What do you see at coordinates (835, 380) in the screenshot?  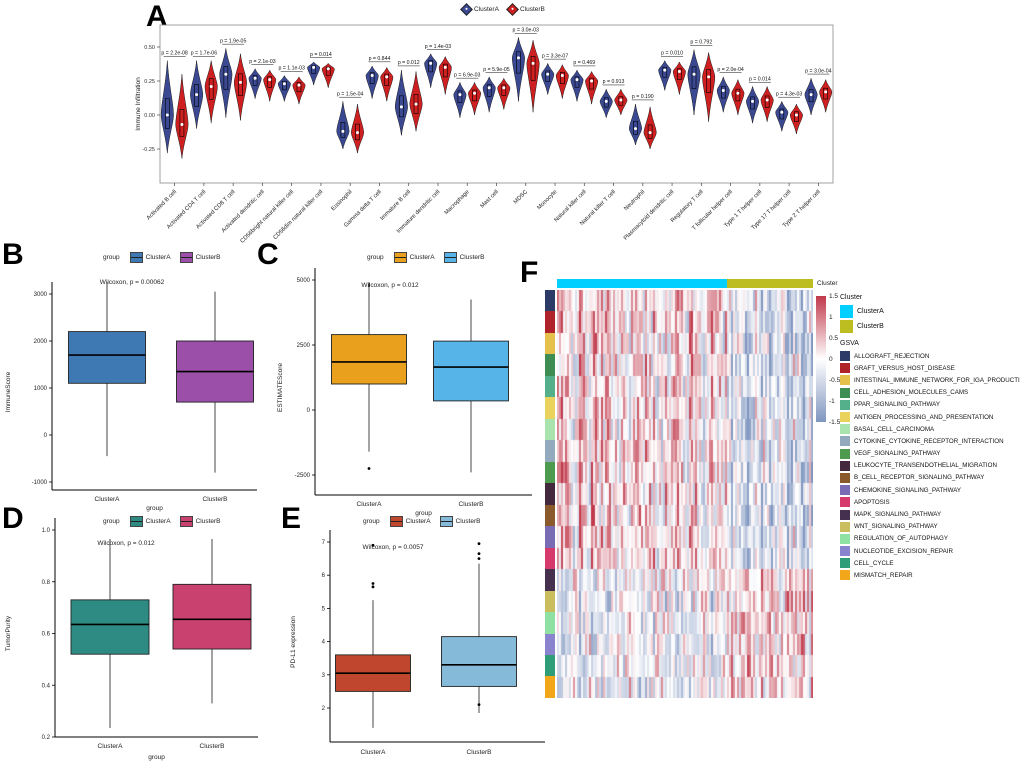 I see `colorbar-tick-label: -0.5` at bounding box center [835, 380].